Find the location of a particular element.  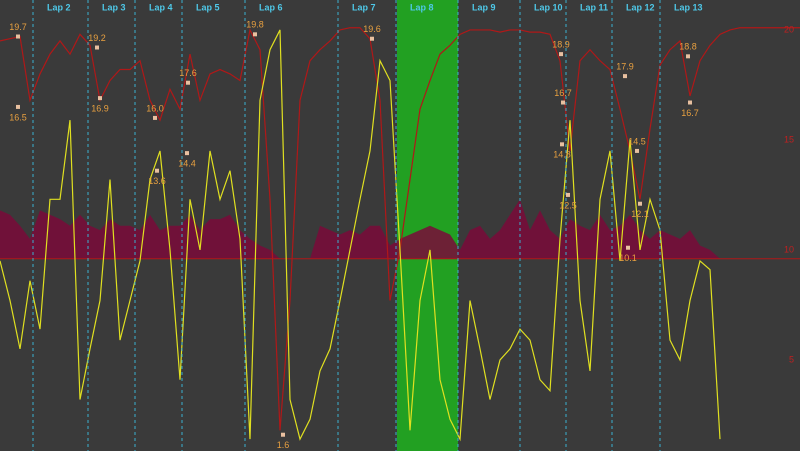

lap-label: Lap 3 is located at coordinates (114, 7).